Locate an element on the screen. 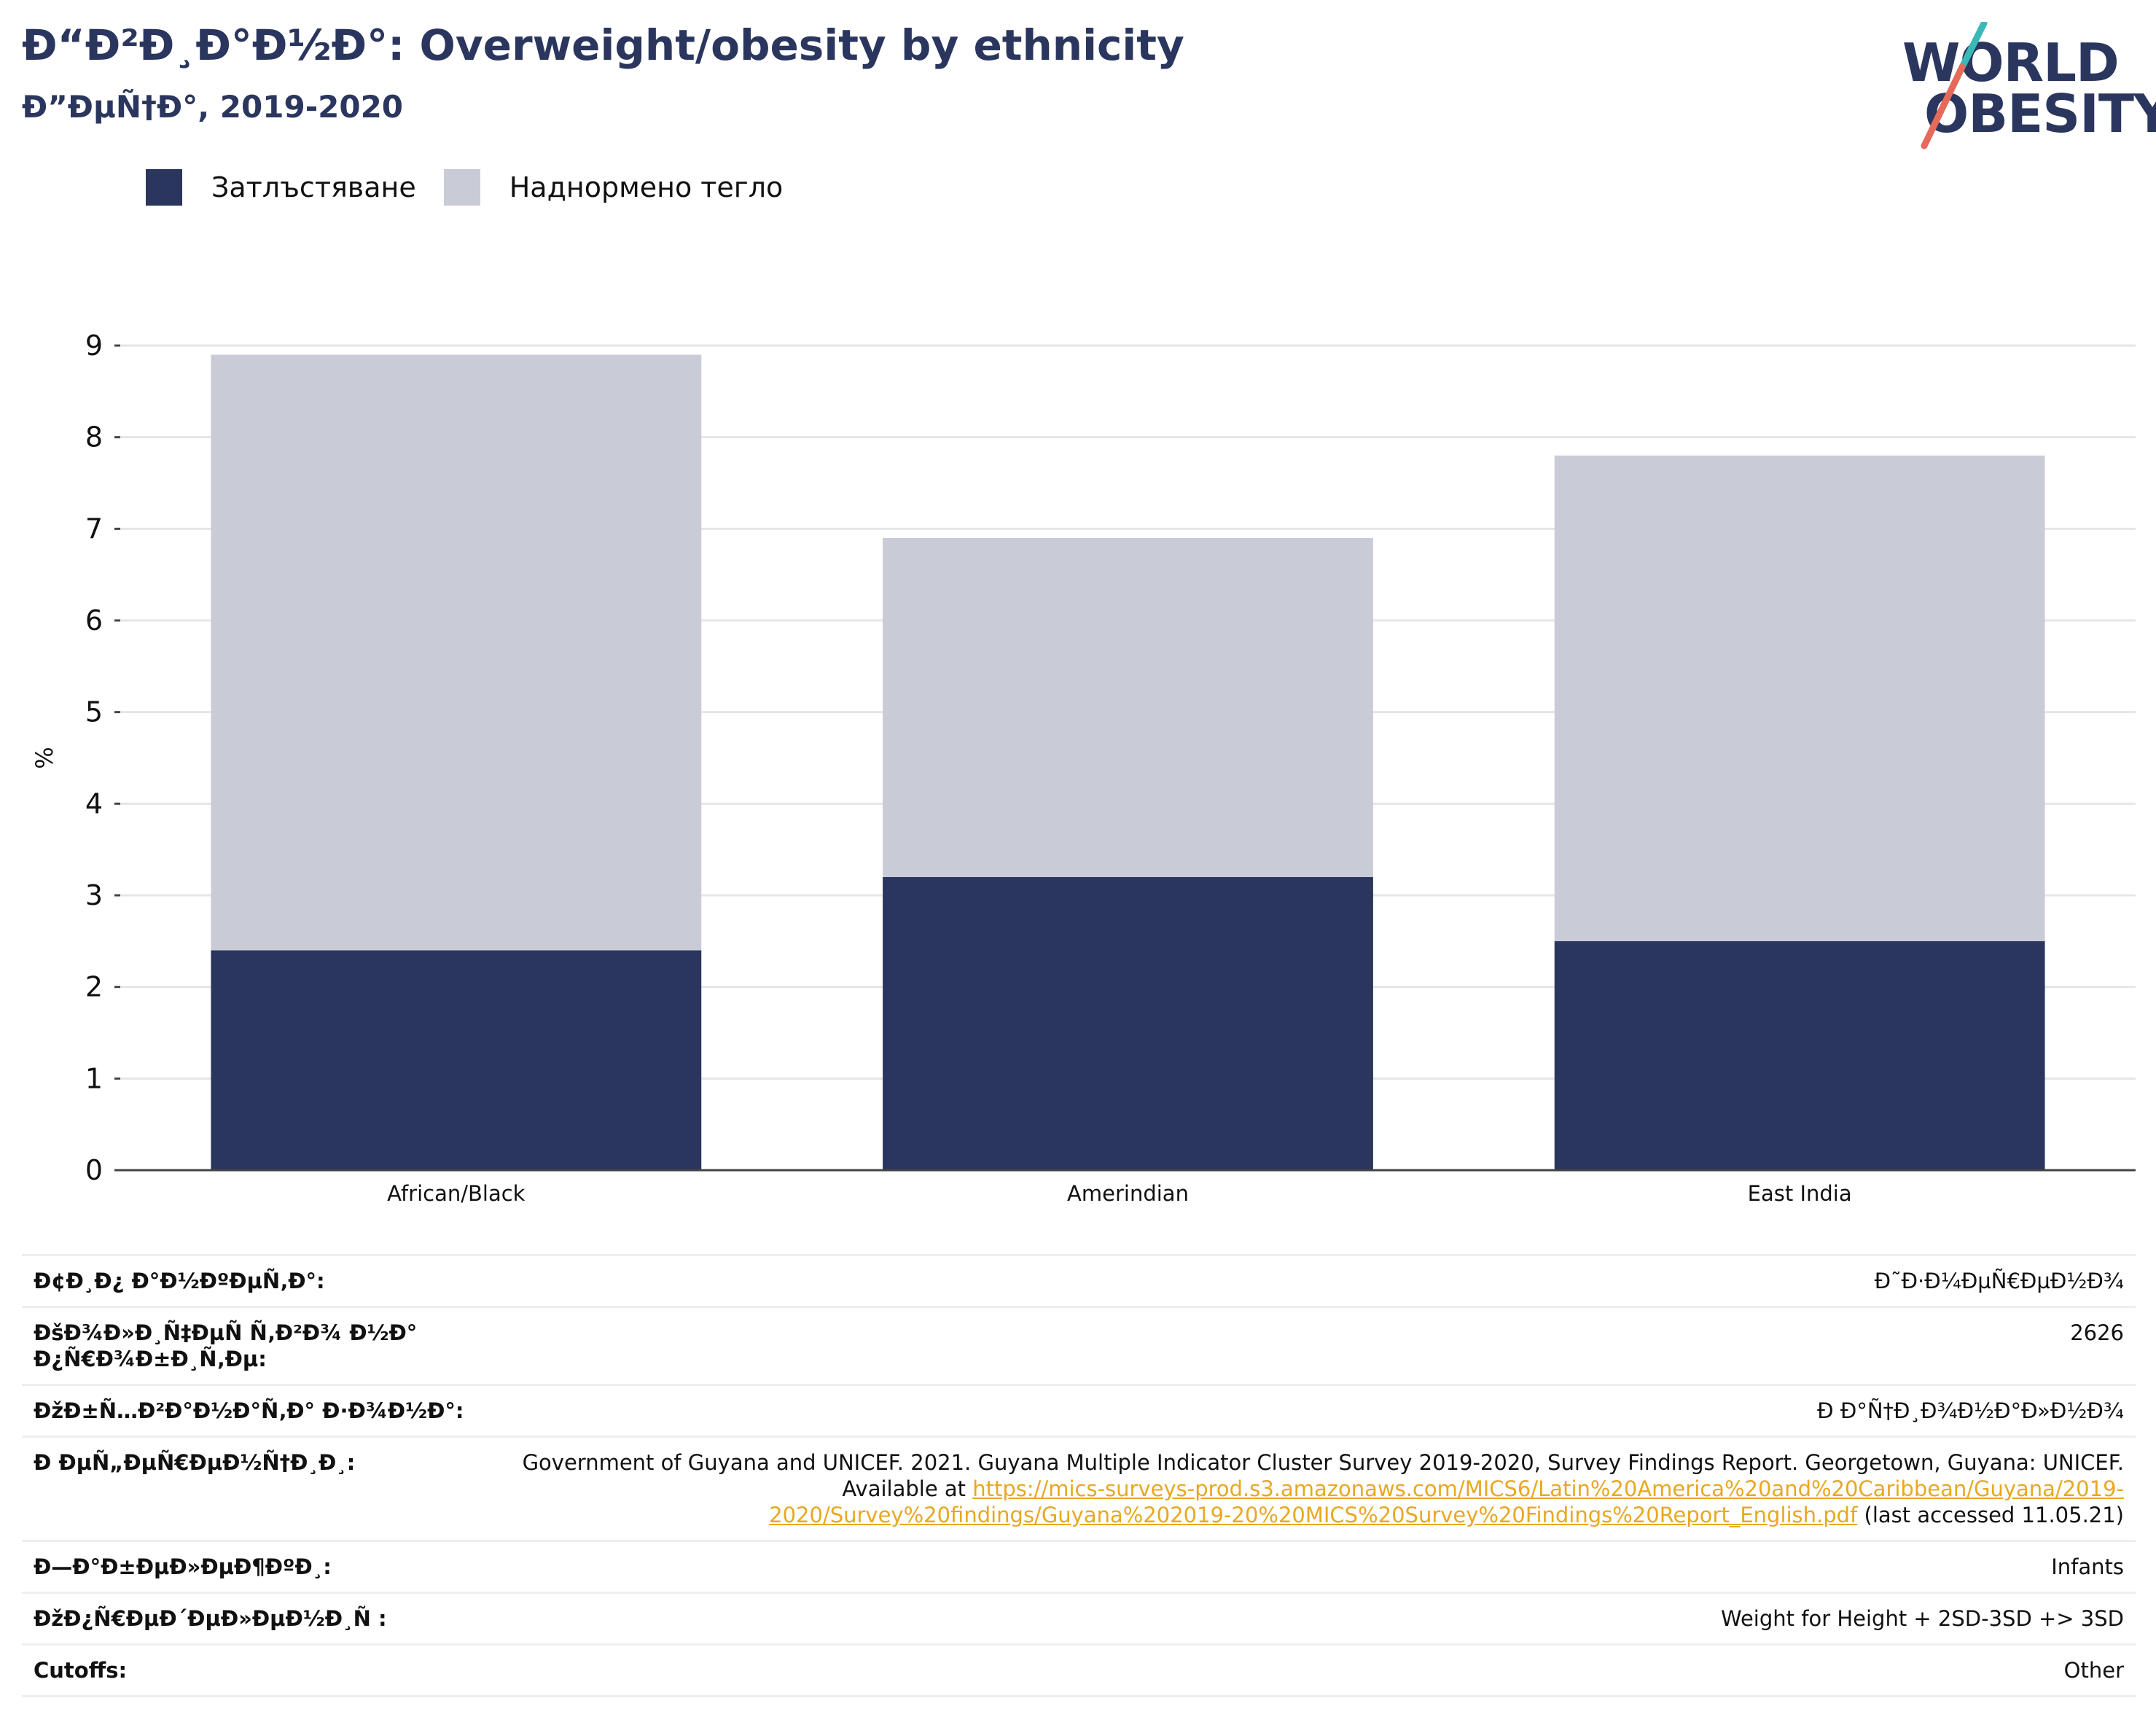 The width and height of the screenshot is (2156, 1725). row-key: ÐžÐ±Ñ…Ð²Ð°Ð½Ð°Ñ‚Ð° Ð·Ð¾Ð½Ð°: is located at coordinates (249, 1410).